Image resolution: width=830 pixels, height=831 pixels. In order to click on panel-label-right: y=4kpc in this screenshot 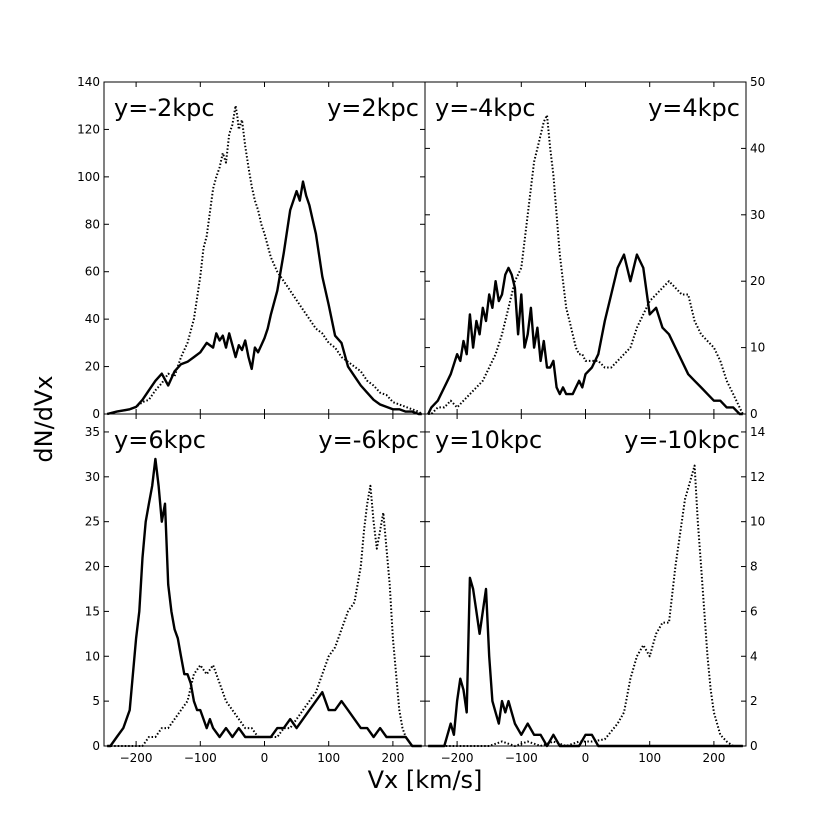, I will do `click(694, 108)`.